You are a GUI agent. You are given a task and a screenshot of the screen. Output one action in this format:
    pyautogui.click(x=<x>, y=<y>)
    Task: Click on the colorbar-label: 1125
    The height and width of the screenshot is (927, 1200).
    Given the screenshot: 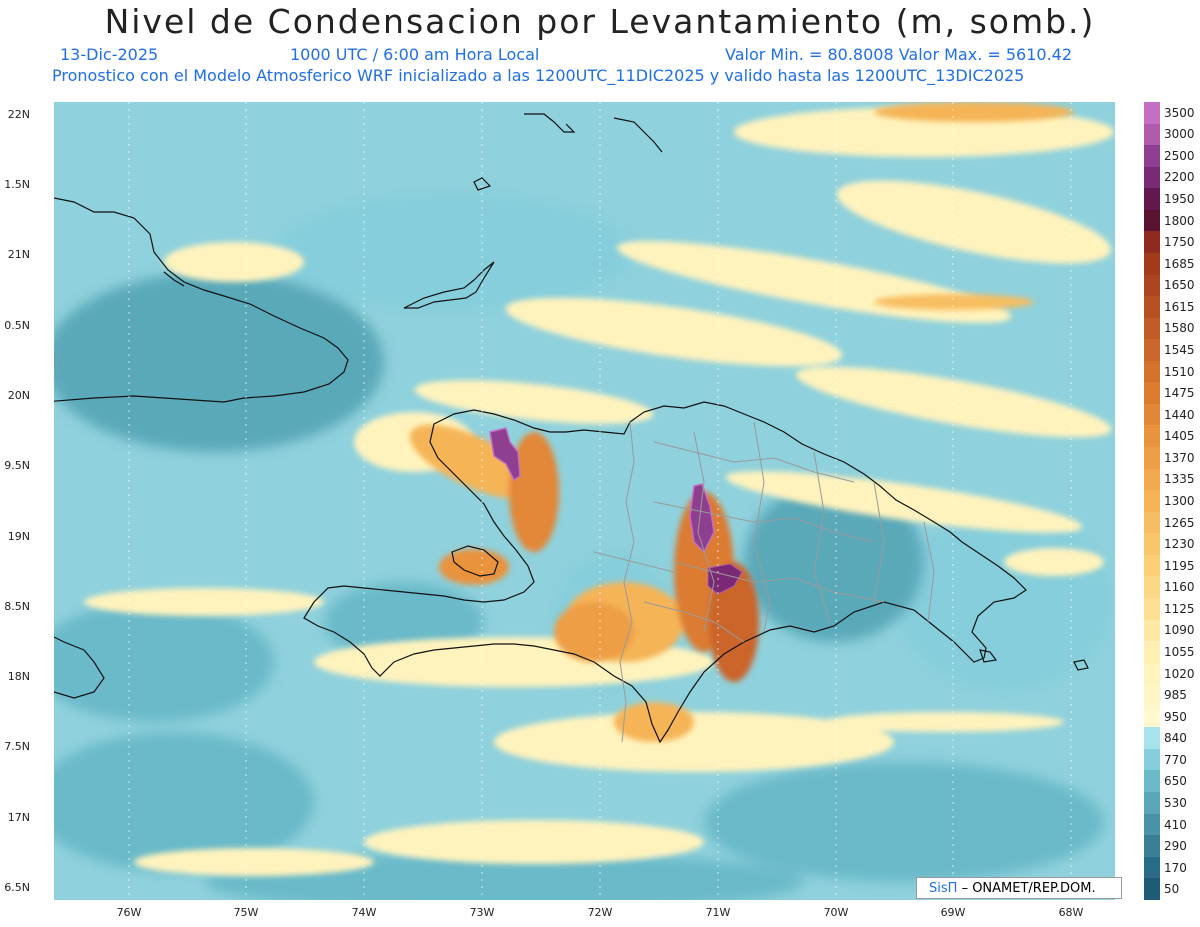 What is the action you would take?
    pyautogui.click(x=1179, y=608)
    